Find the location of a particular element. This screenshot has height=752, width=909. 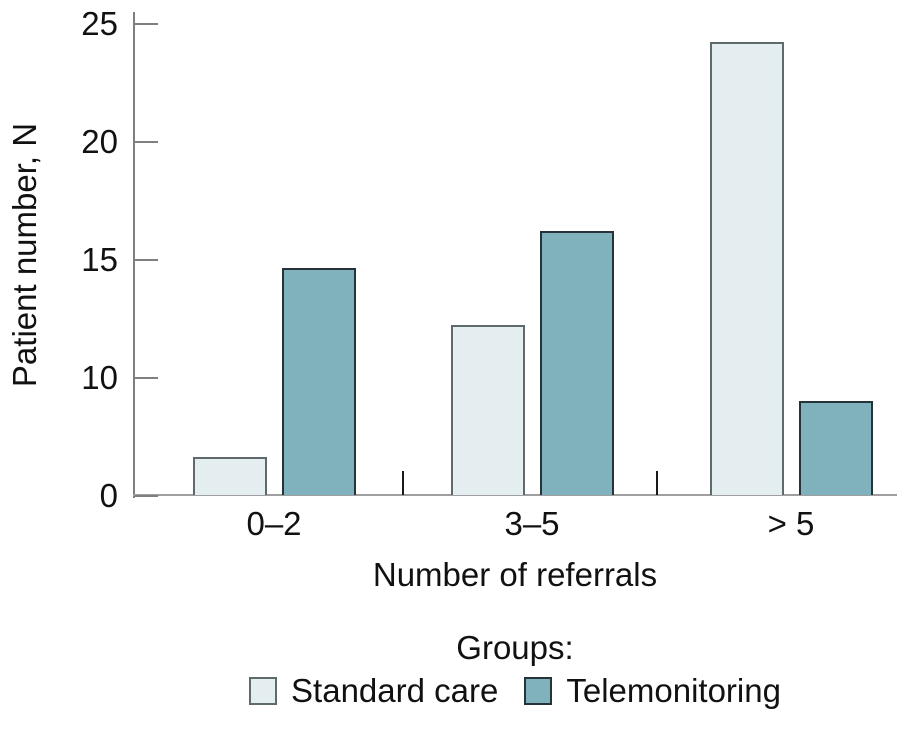

category-label: 3–5 is located at coordinates (532, 523).